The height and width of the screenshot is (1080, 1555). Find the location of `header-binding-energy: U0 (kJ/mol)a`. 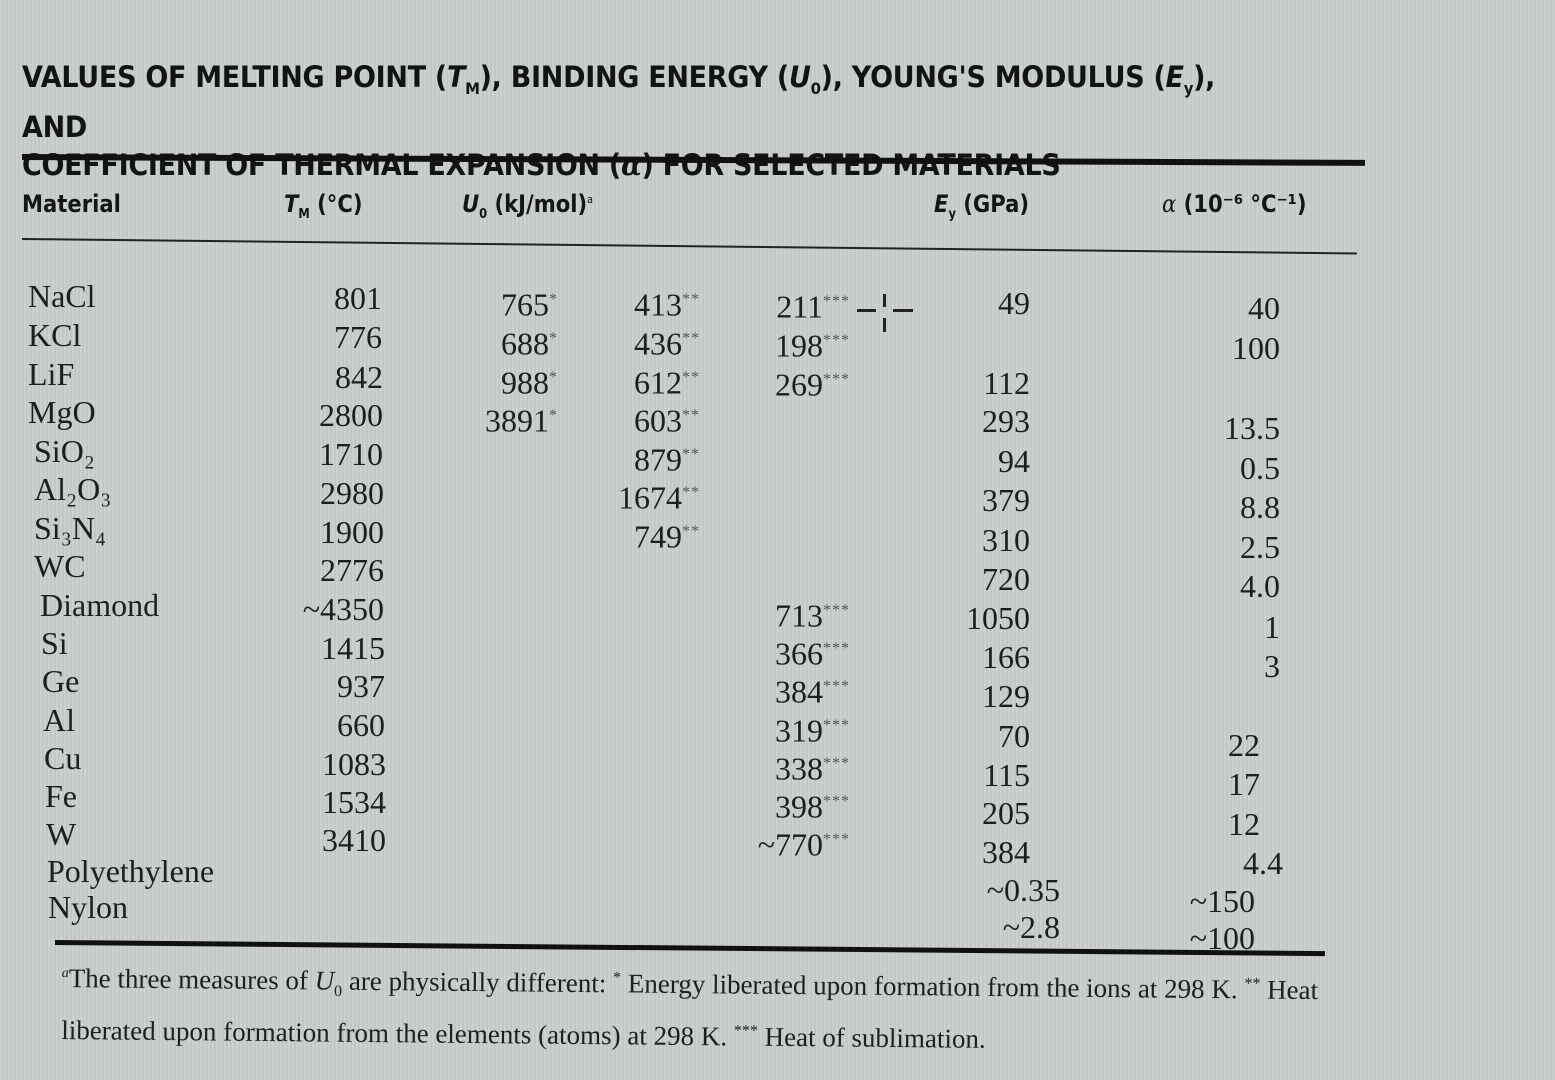

header-binding-energy: U0 (kJ/mol)a is located at coordinates (528, 206).